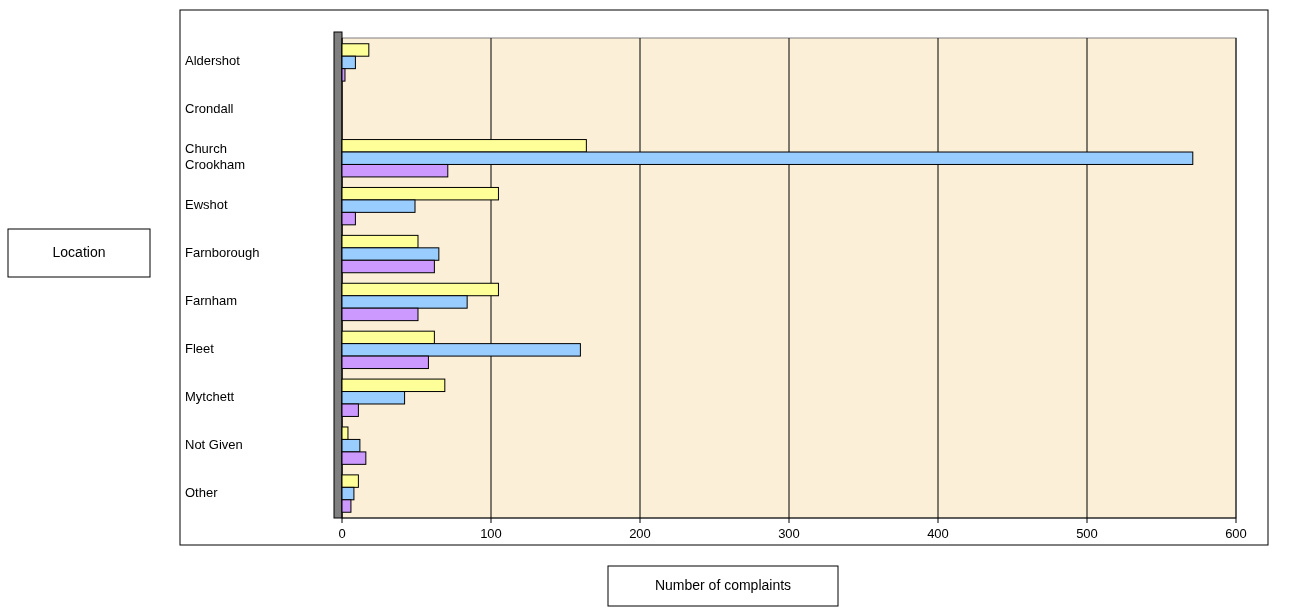  What do you see at coordinates (342, 533) in the screenshot?
I see `x-tick-label: 0` at bounding box center [342, 533].